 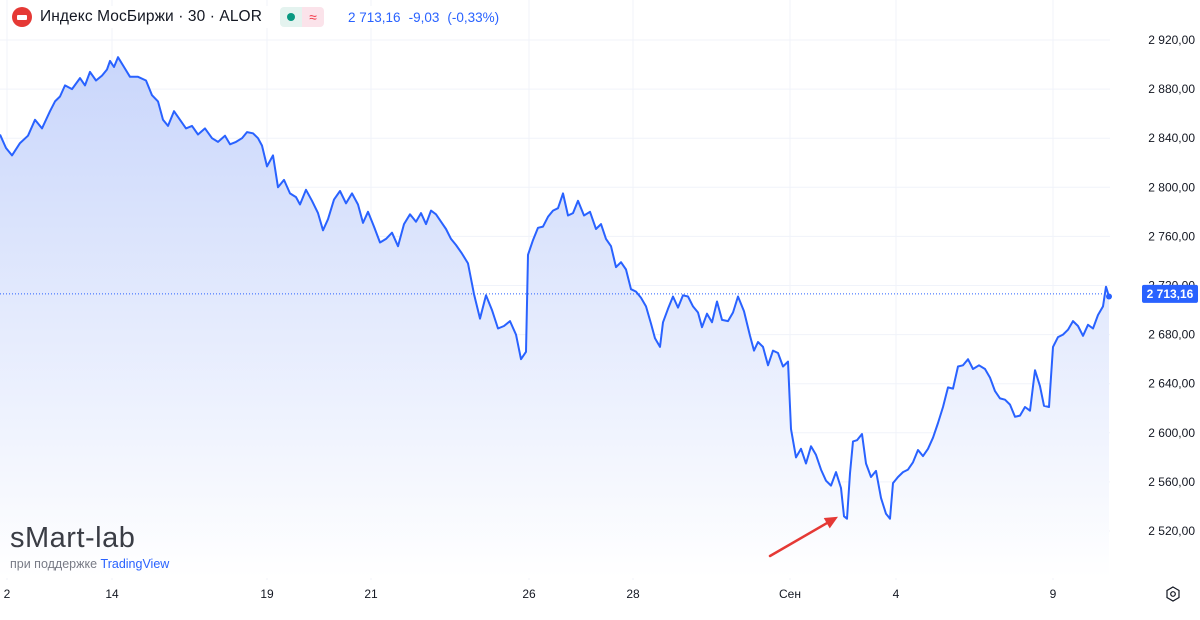 What do you see at coordinates (896, 594) in the screenshot?
I see `x-tick-label: 4` at bounding box center [896, 594].